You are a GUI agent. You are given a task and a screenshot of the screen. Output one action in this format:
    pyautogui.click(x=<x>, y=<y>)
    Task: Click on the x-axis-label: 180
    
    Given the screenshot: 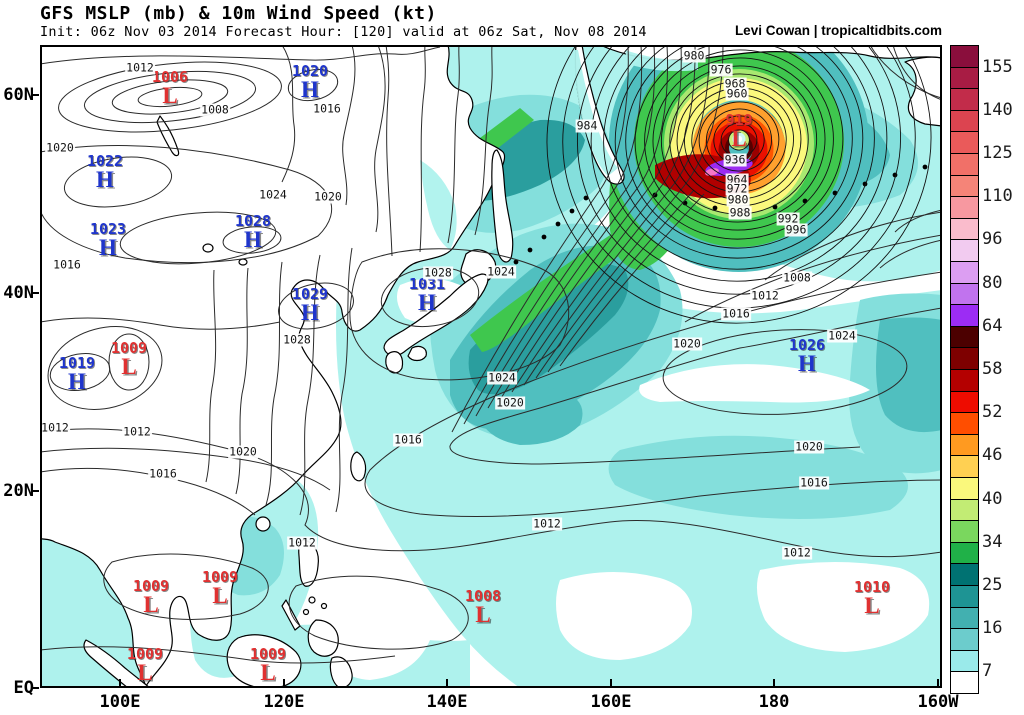 What is the action you would take?
    pyautogui.click(x=774, y=702)
    